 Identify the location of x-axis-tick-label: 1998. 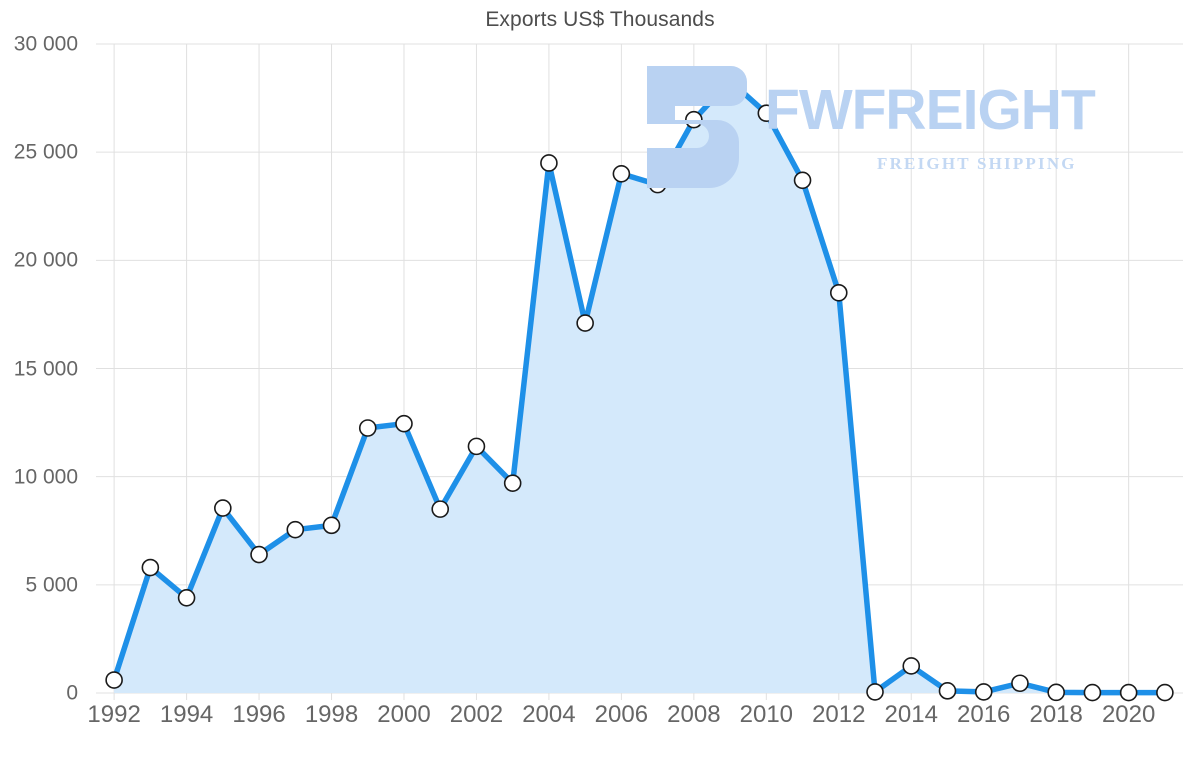
(331, 714).